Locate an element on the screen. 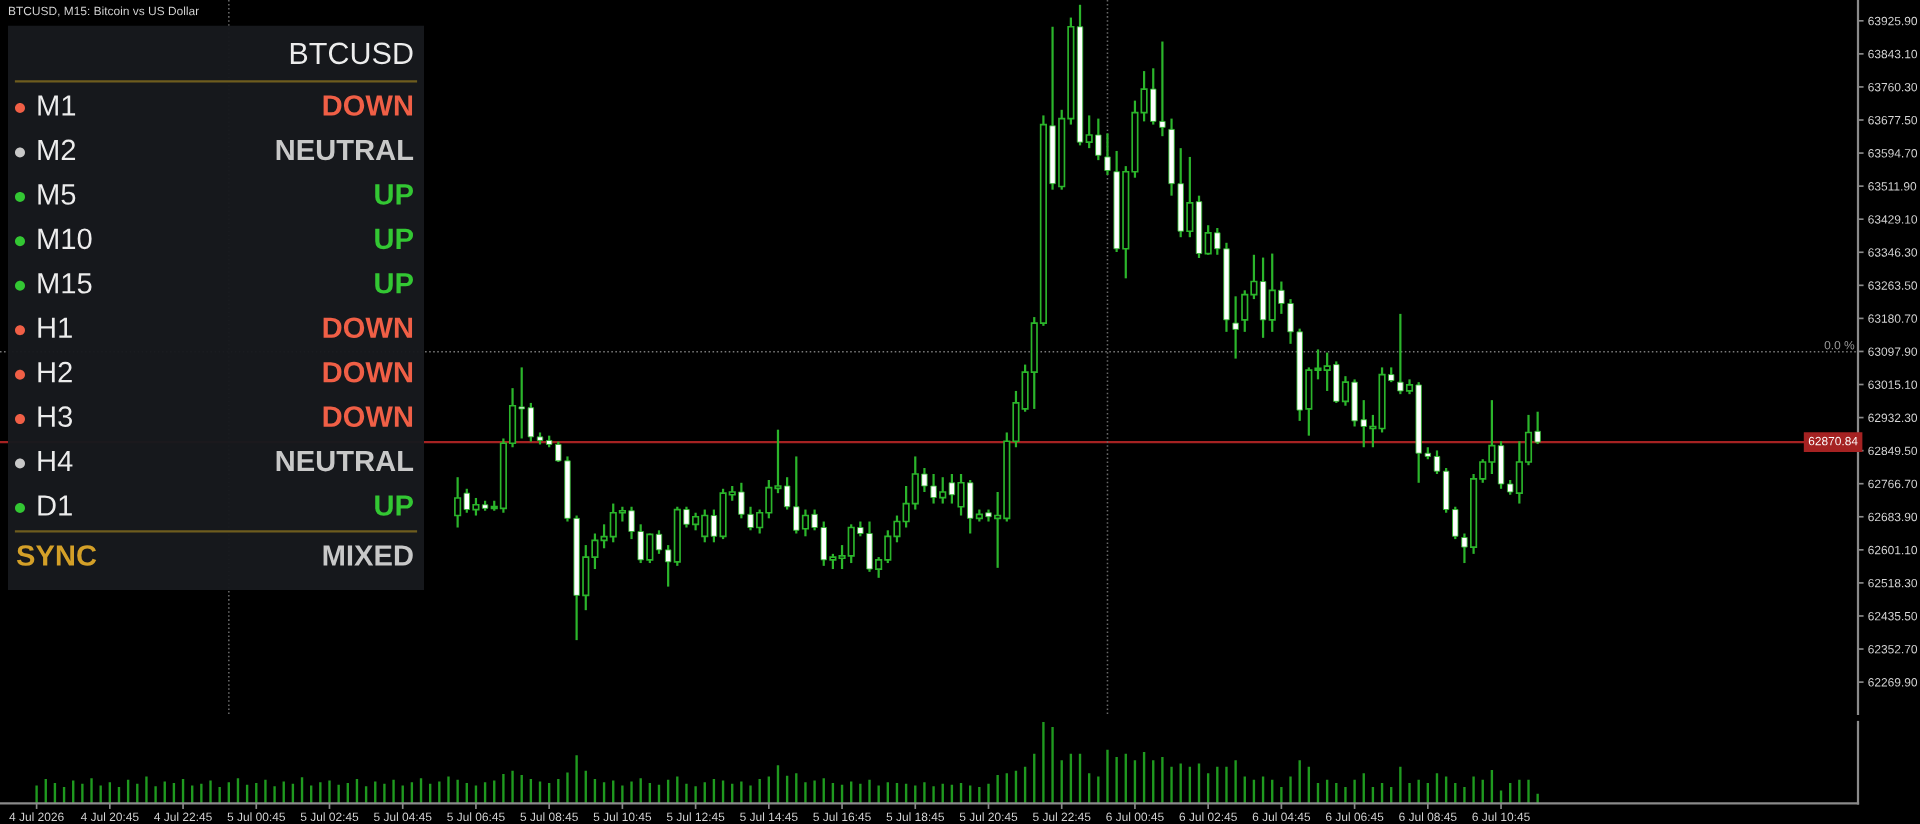 The width and height of the screenshot is (1920, 824). text: BTCUSD is located at coordinates (351, 53).